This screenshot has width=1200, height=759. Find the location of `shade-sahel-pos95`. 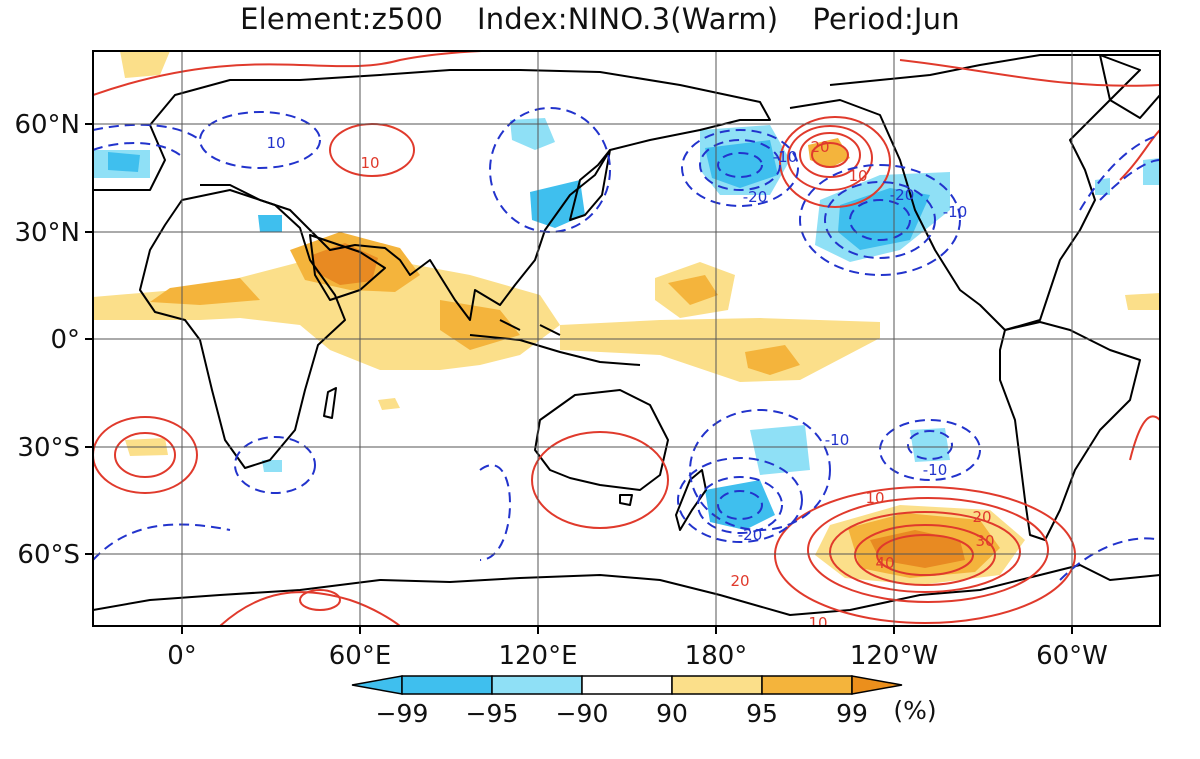

shade-sahel-pos95 is located at coordinates (205, 291).